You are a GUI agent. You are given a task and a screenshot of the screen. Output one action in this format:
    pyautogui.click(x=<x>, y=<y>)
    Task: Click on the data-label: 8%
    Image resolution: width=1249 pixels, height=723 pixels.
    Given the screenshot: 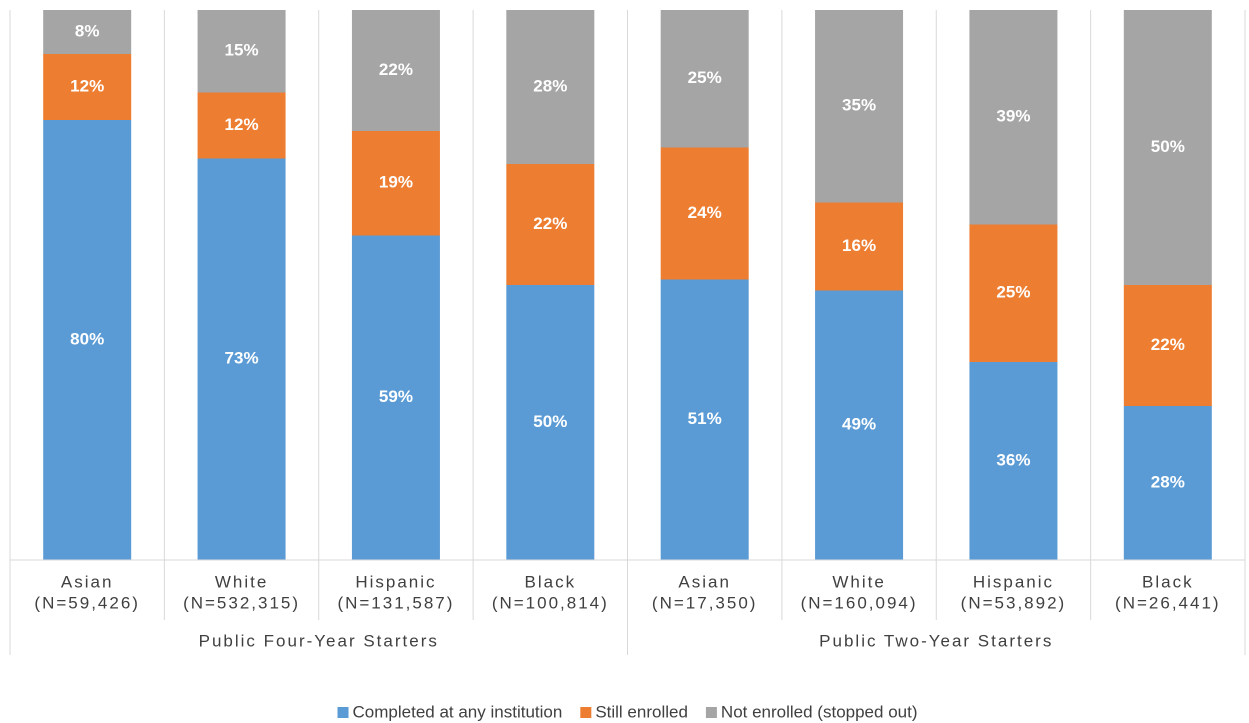 What is the action you would take?
    pyautogui.click(x=87, y=30)
    